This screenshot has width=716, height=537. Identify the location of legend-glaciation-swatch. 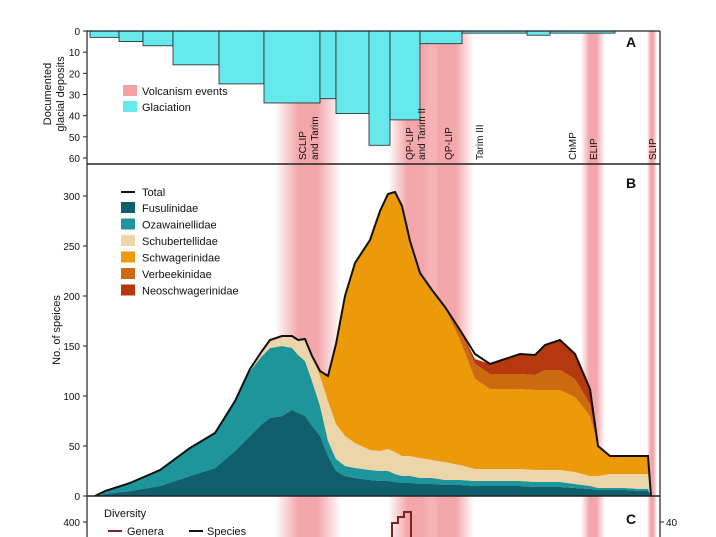
(130, 106).